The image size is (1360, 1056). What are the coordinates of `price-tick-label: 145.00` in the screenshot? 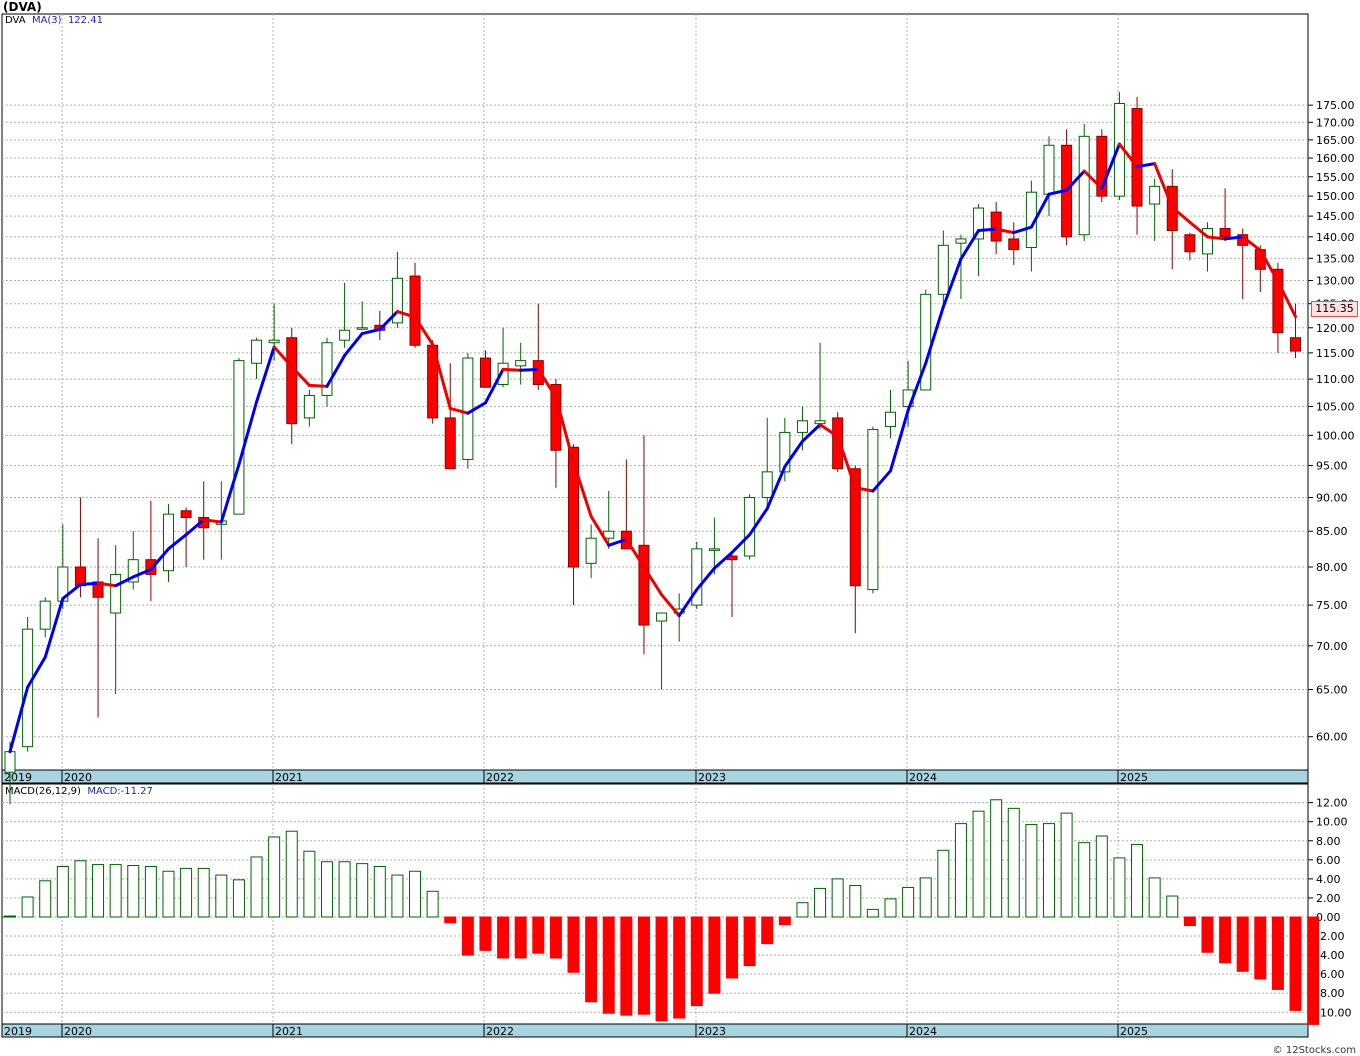 It's located at (1335, 216).